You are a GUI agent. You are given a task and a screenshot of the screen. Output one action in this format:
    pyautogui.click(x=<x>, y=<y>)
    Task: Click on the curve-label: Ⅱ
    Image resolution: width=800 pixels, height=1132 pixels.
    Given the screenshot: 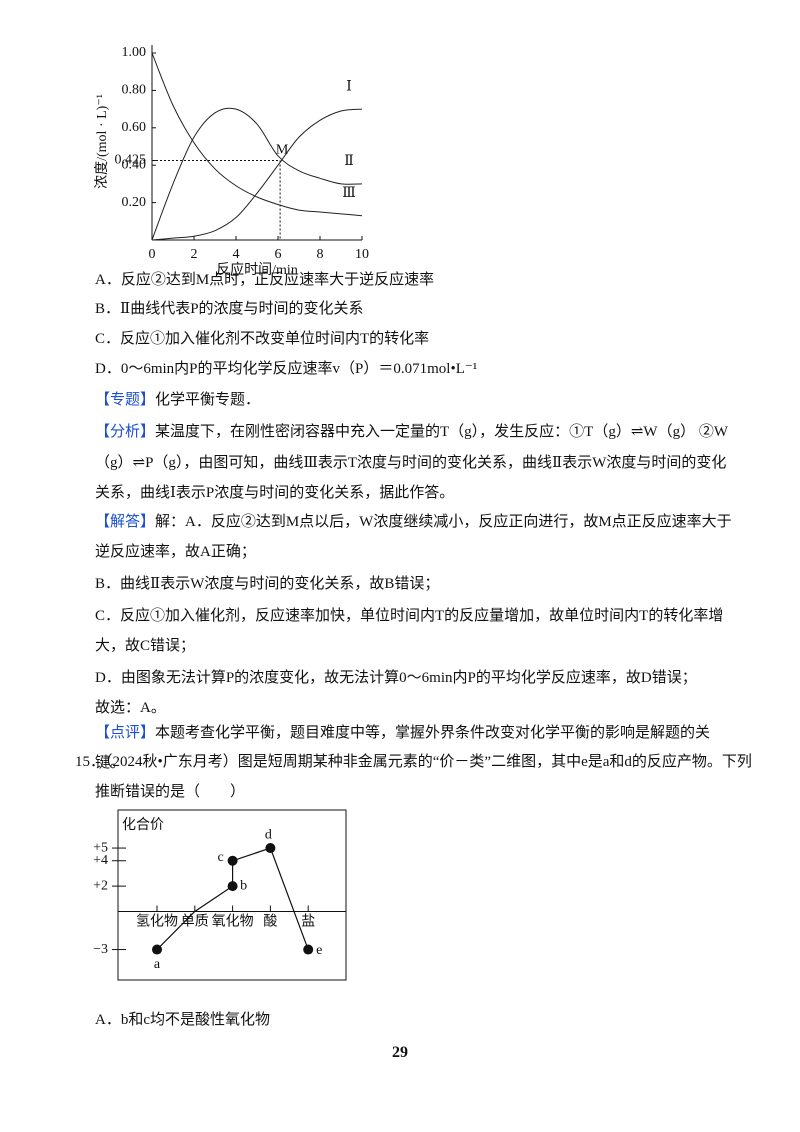 What is the action you would take?
    pyautogui.click(x=349, y=161)
    